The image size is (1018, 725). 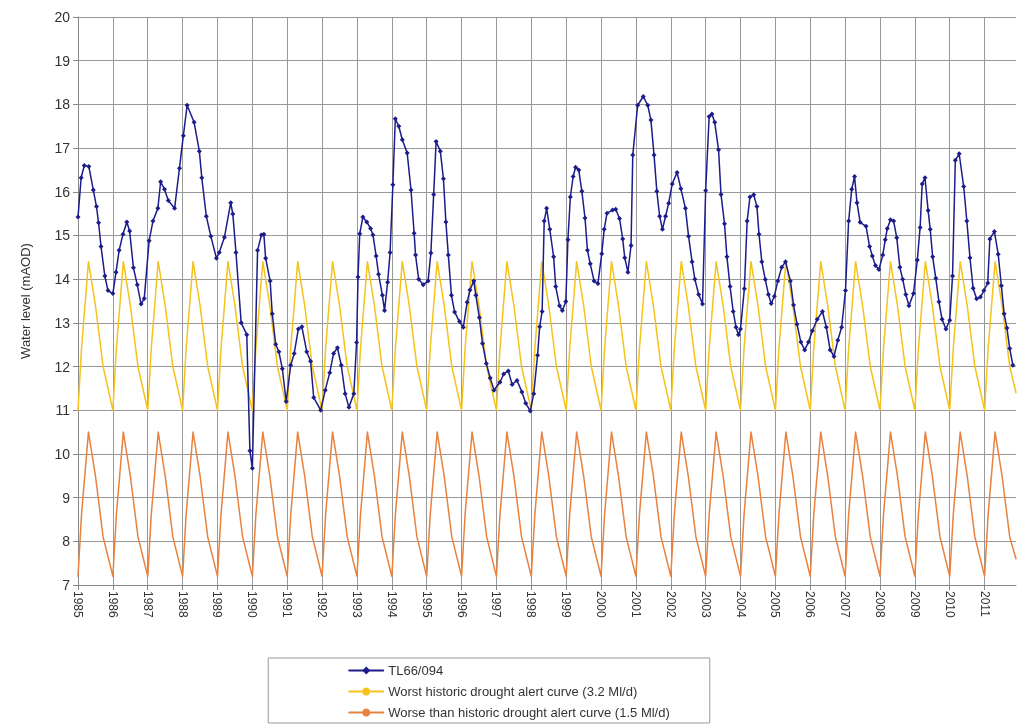 What do you see at coordinates (949, 605) in the screenshot?
I see `x-tick-label: 2010` at bounding box center [949, 605].